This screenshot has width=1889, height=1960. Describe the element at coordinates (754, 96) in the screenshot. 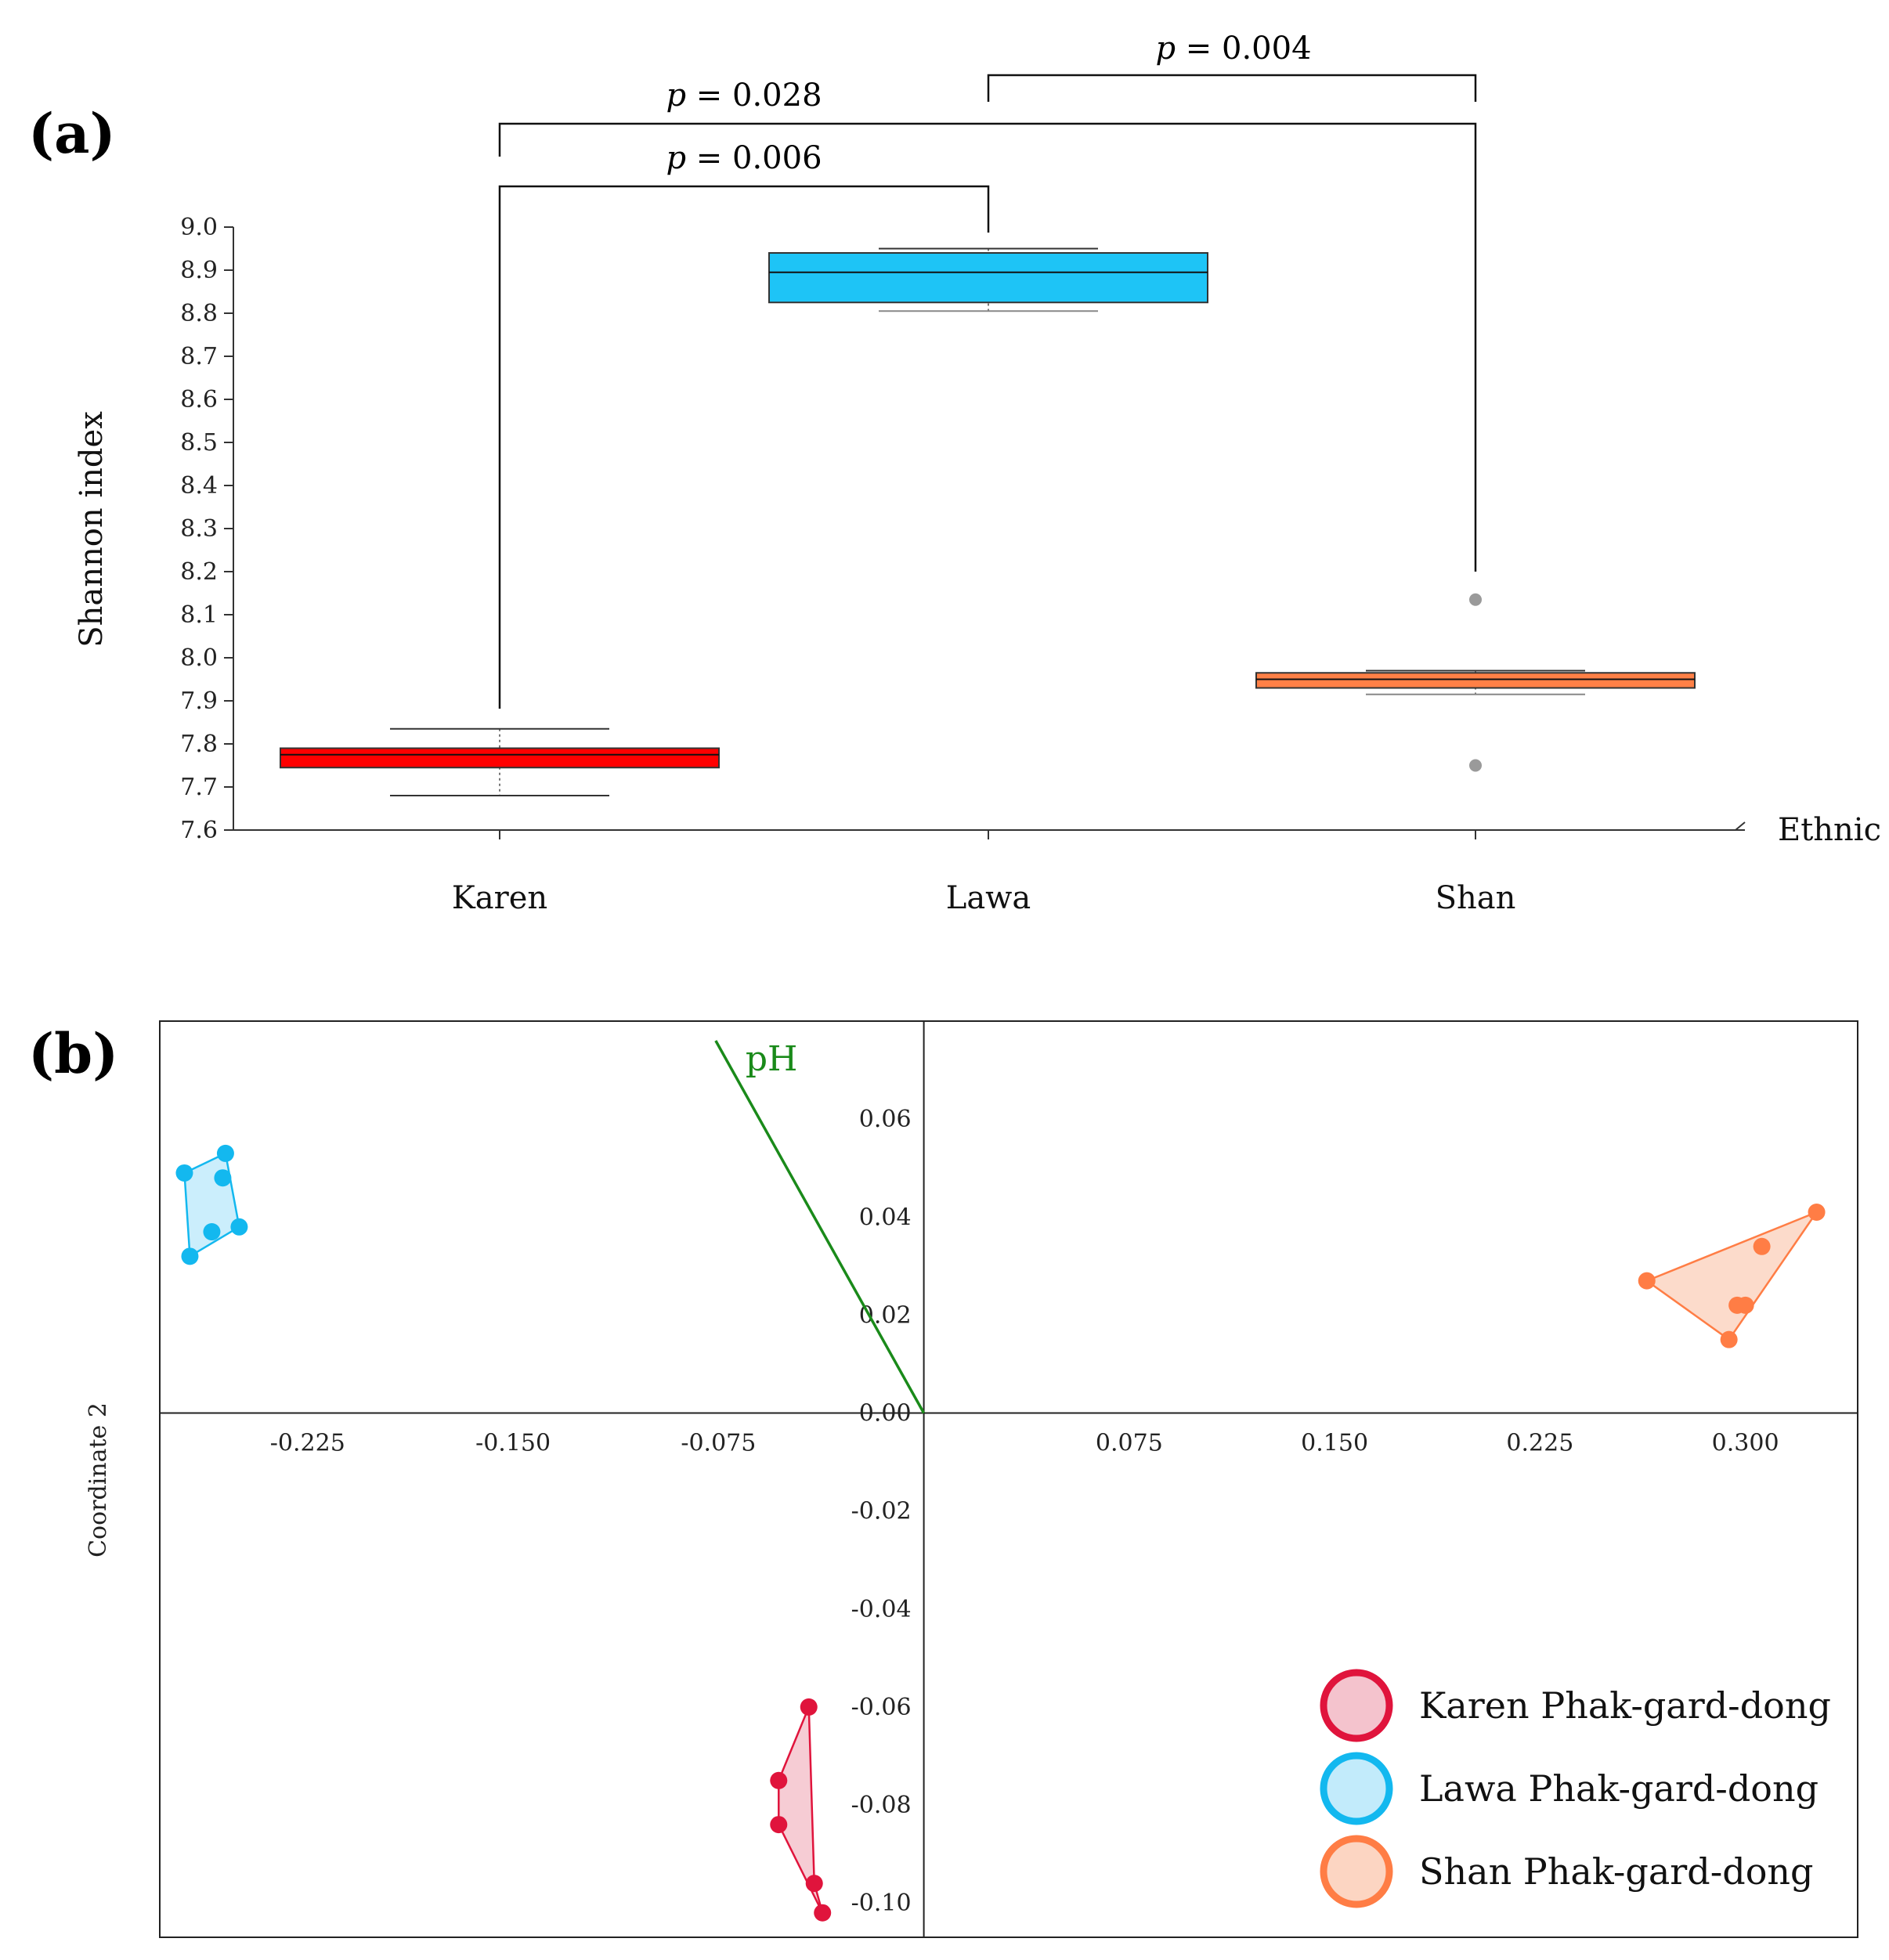

I see `p-value: = 0.028` at that location.